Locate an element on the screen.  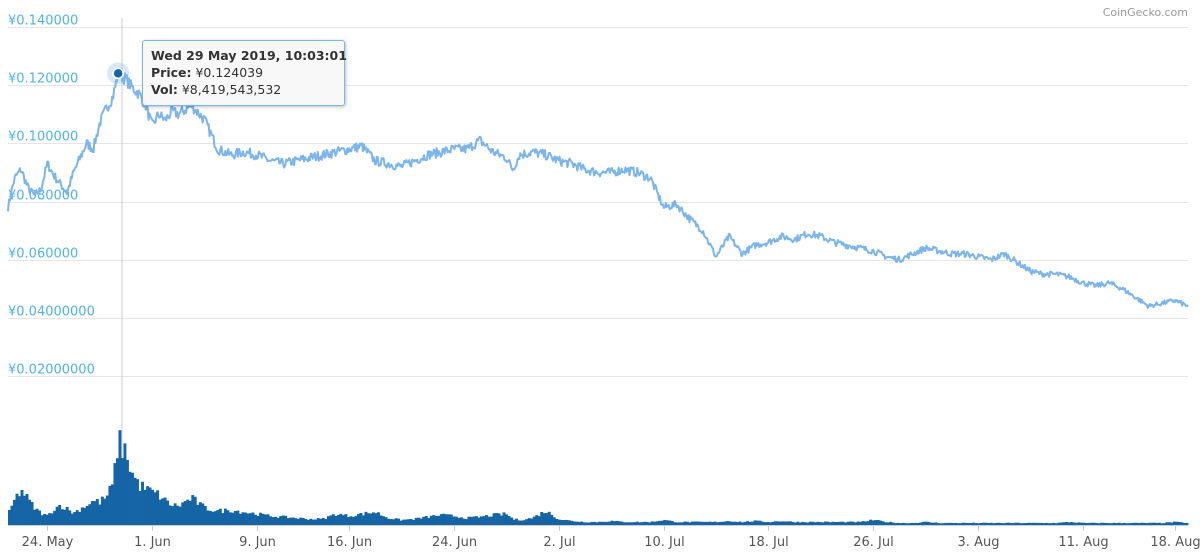
x-tick-label: 18. Jul is located at coordinates (768, 542).